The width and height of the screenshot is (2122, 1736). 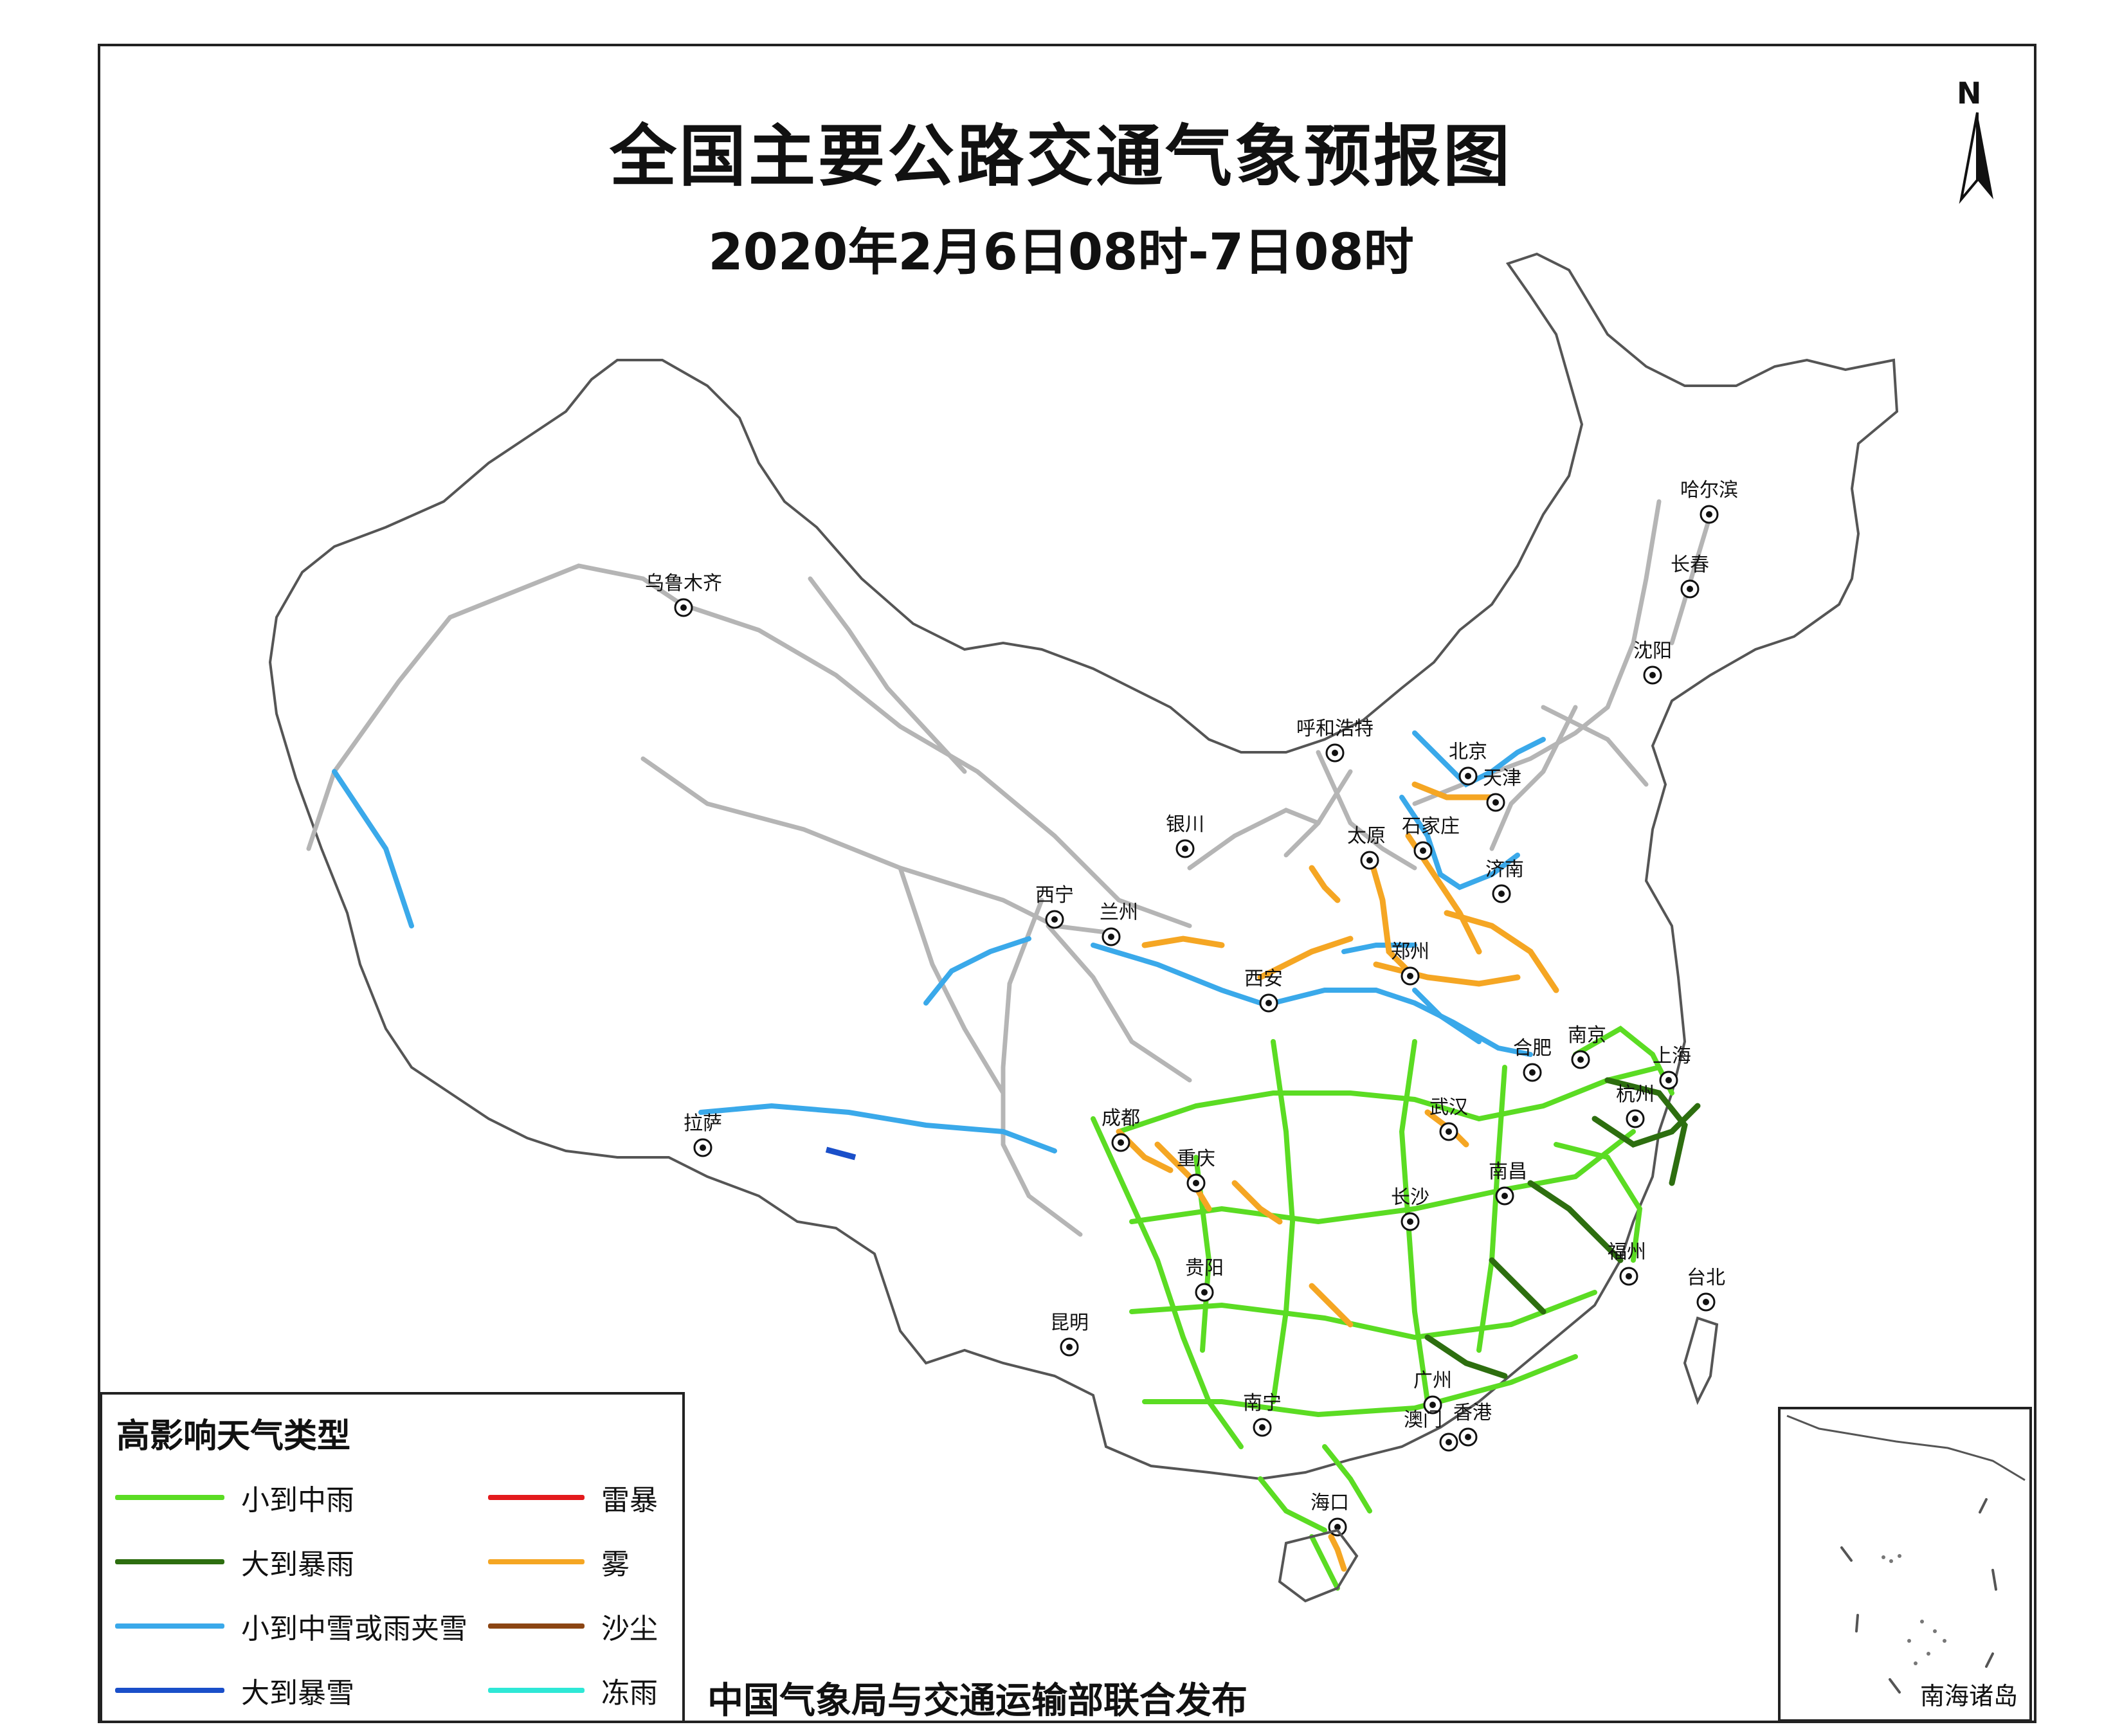 I want to click on city-shanghai: 上海, so click(x=1672, y=1067).